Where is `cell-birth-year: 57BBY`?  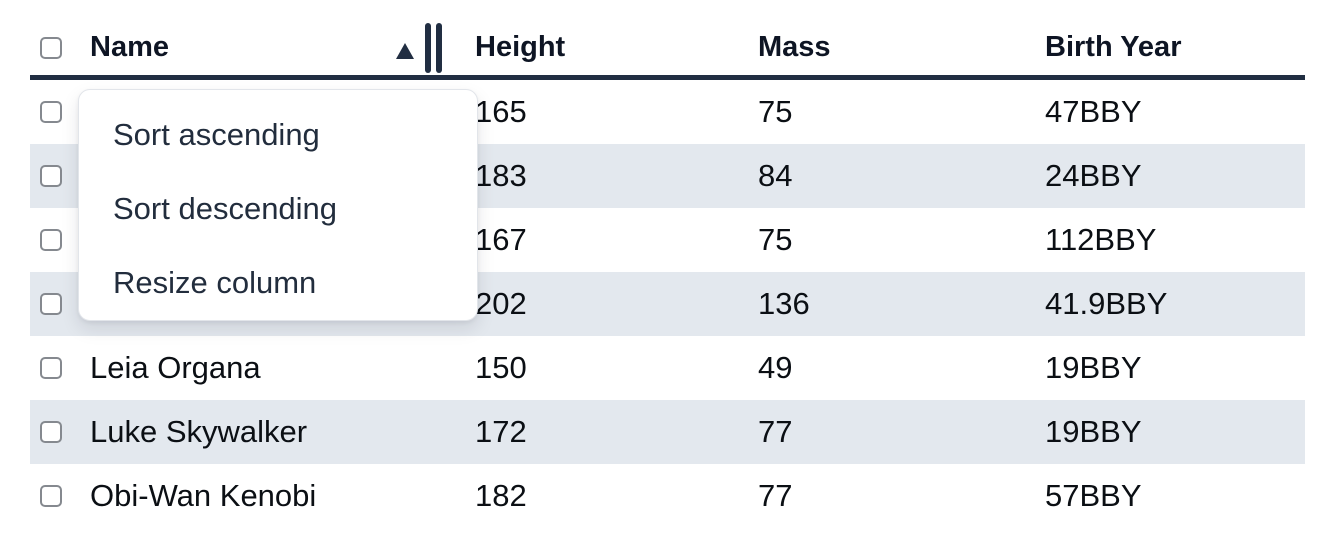 cell-birth-year: 57BBY is located at coordinates (1093, 494).